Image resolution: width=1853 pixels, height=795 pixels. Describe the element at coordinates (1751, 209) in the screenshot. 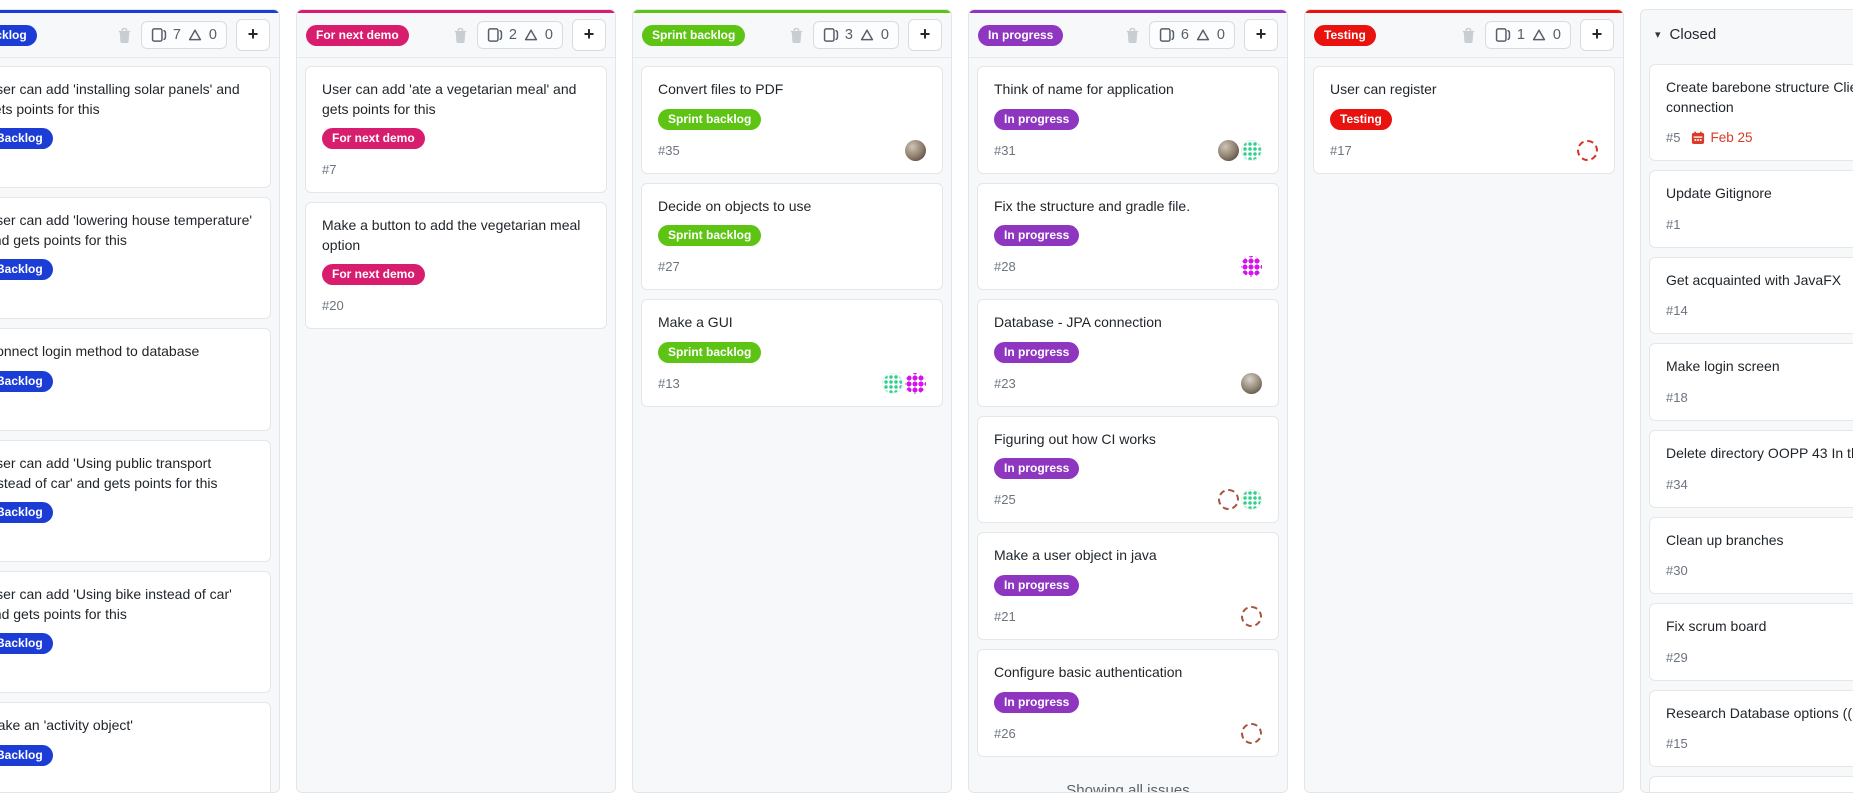

I see `card: Update Gitignore #1` at that location.